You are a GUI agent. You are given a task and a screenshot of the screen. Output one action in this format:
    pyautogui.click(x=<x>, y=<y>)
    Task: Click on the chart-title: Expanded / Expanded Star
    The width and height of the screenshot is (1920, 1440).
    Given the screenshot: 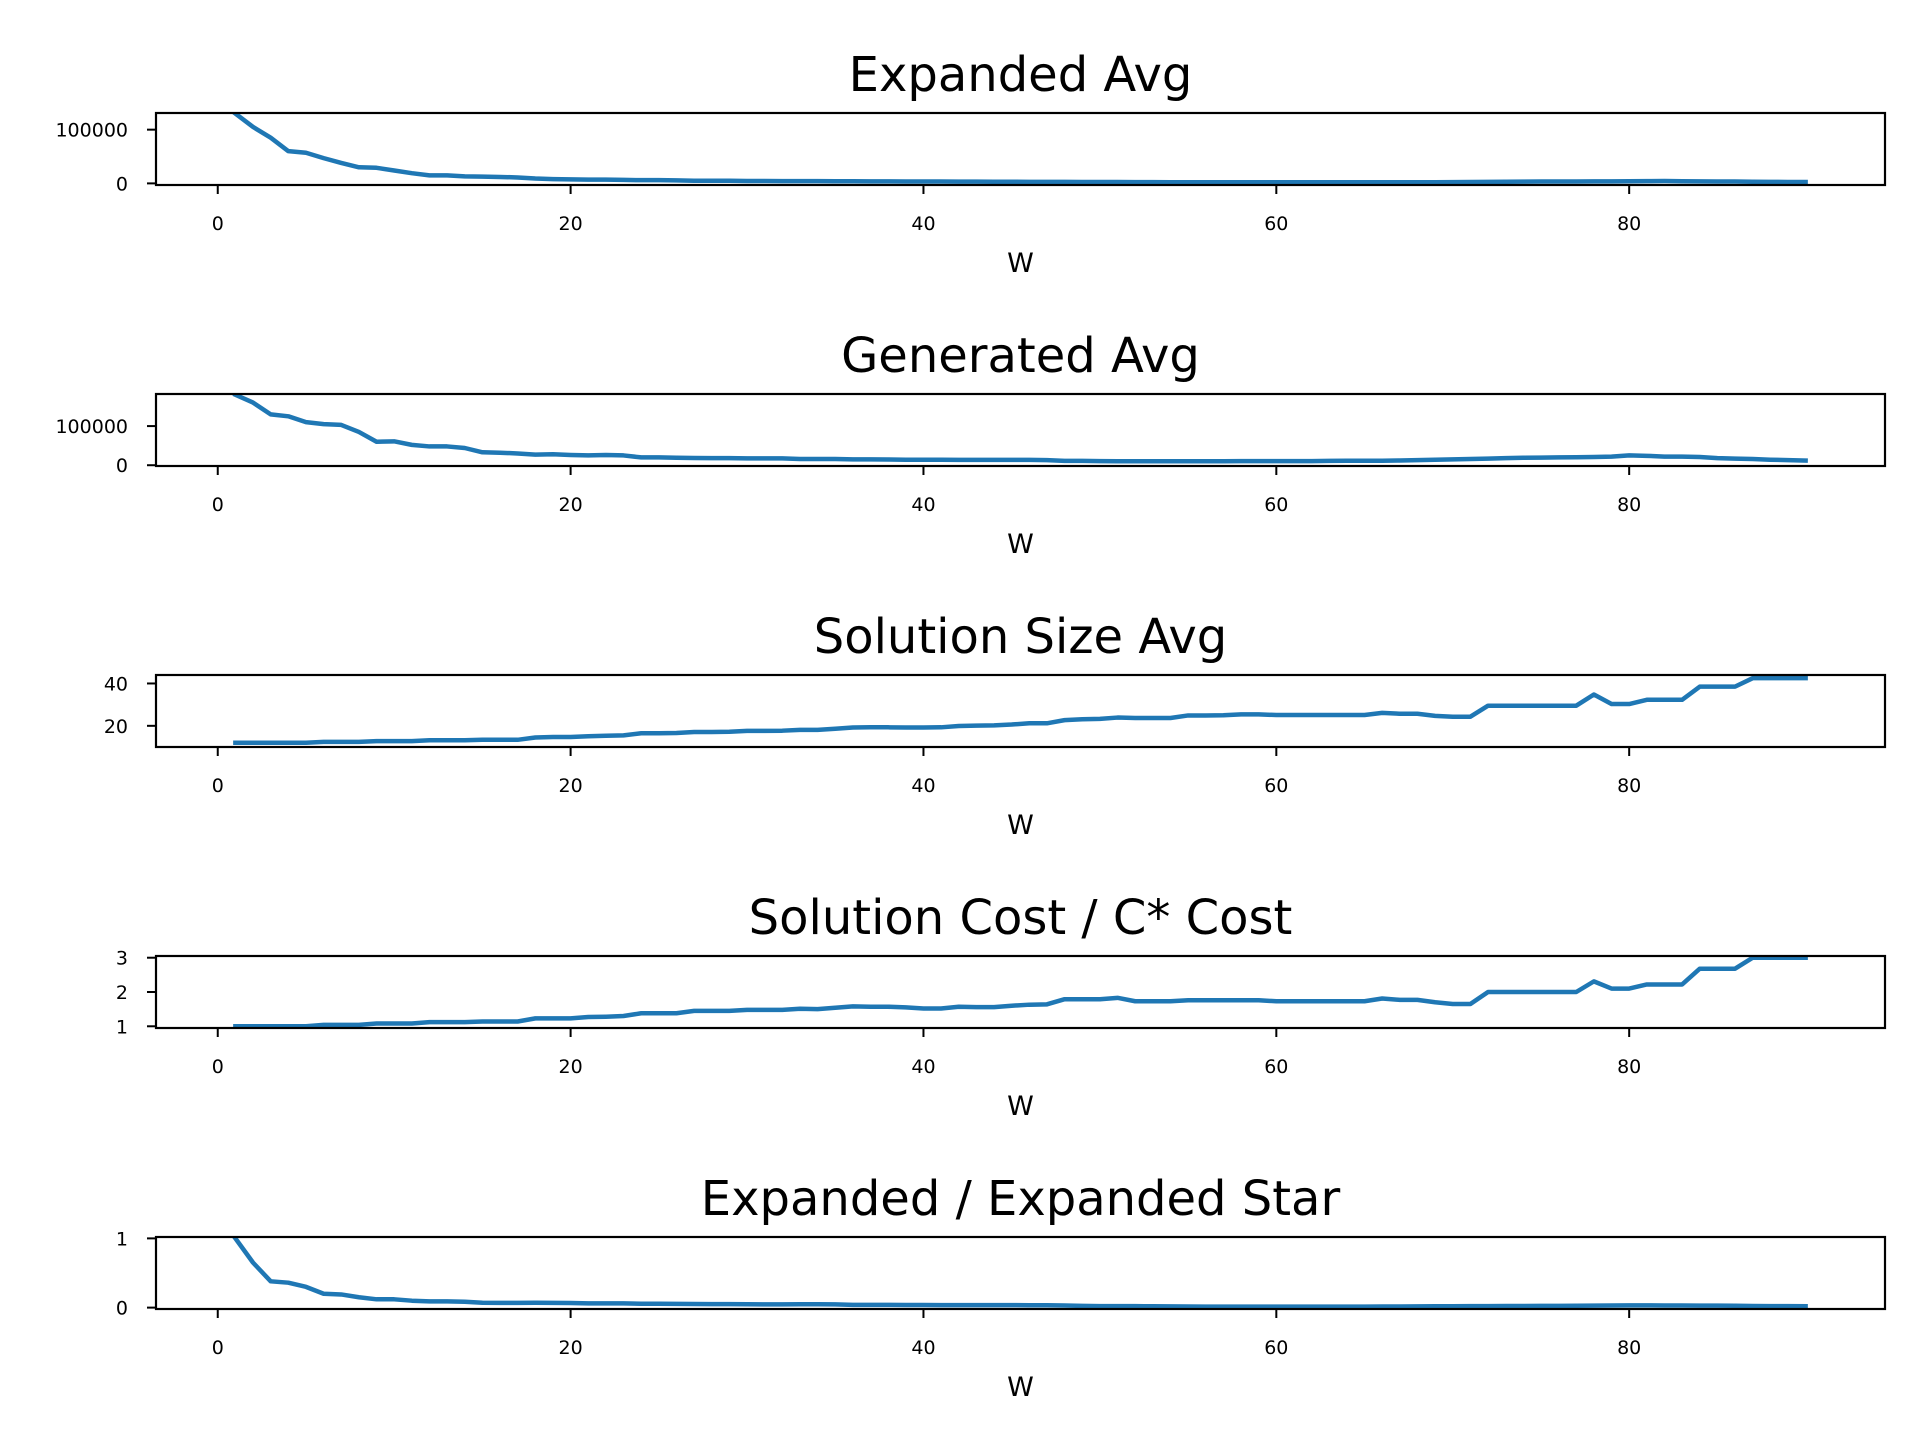 What is the action you would take?
    pyautogui.click(x=1021, y=1199)
    